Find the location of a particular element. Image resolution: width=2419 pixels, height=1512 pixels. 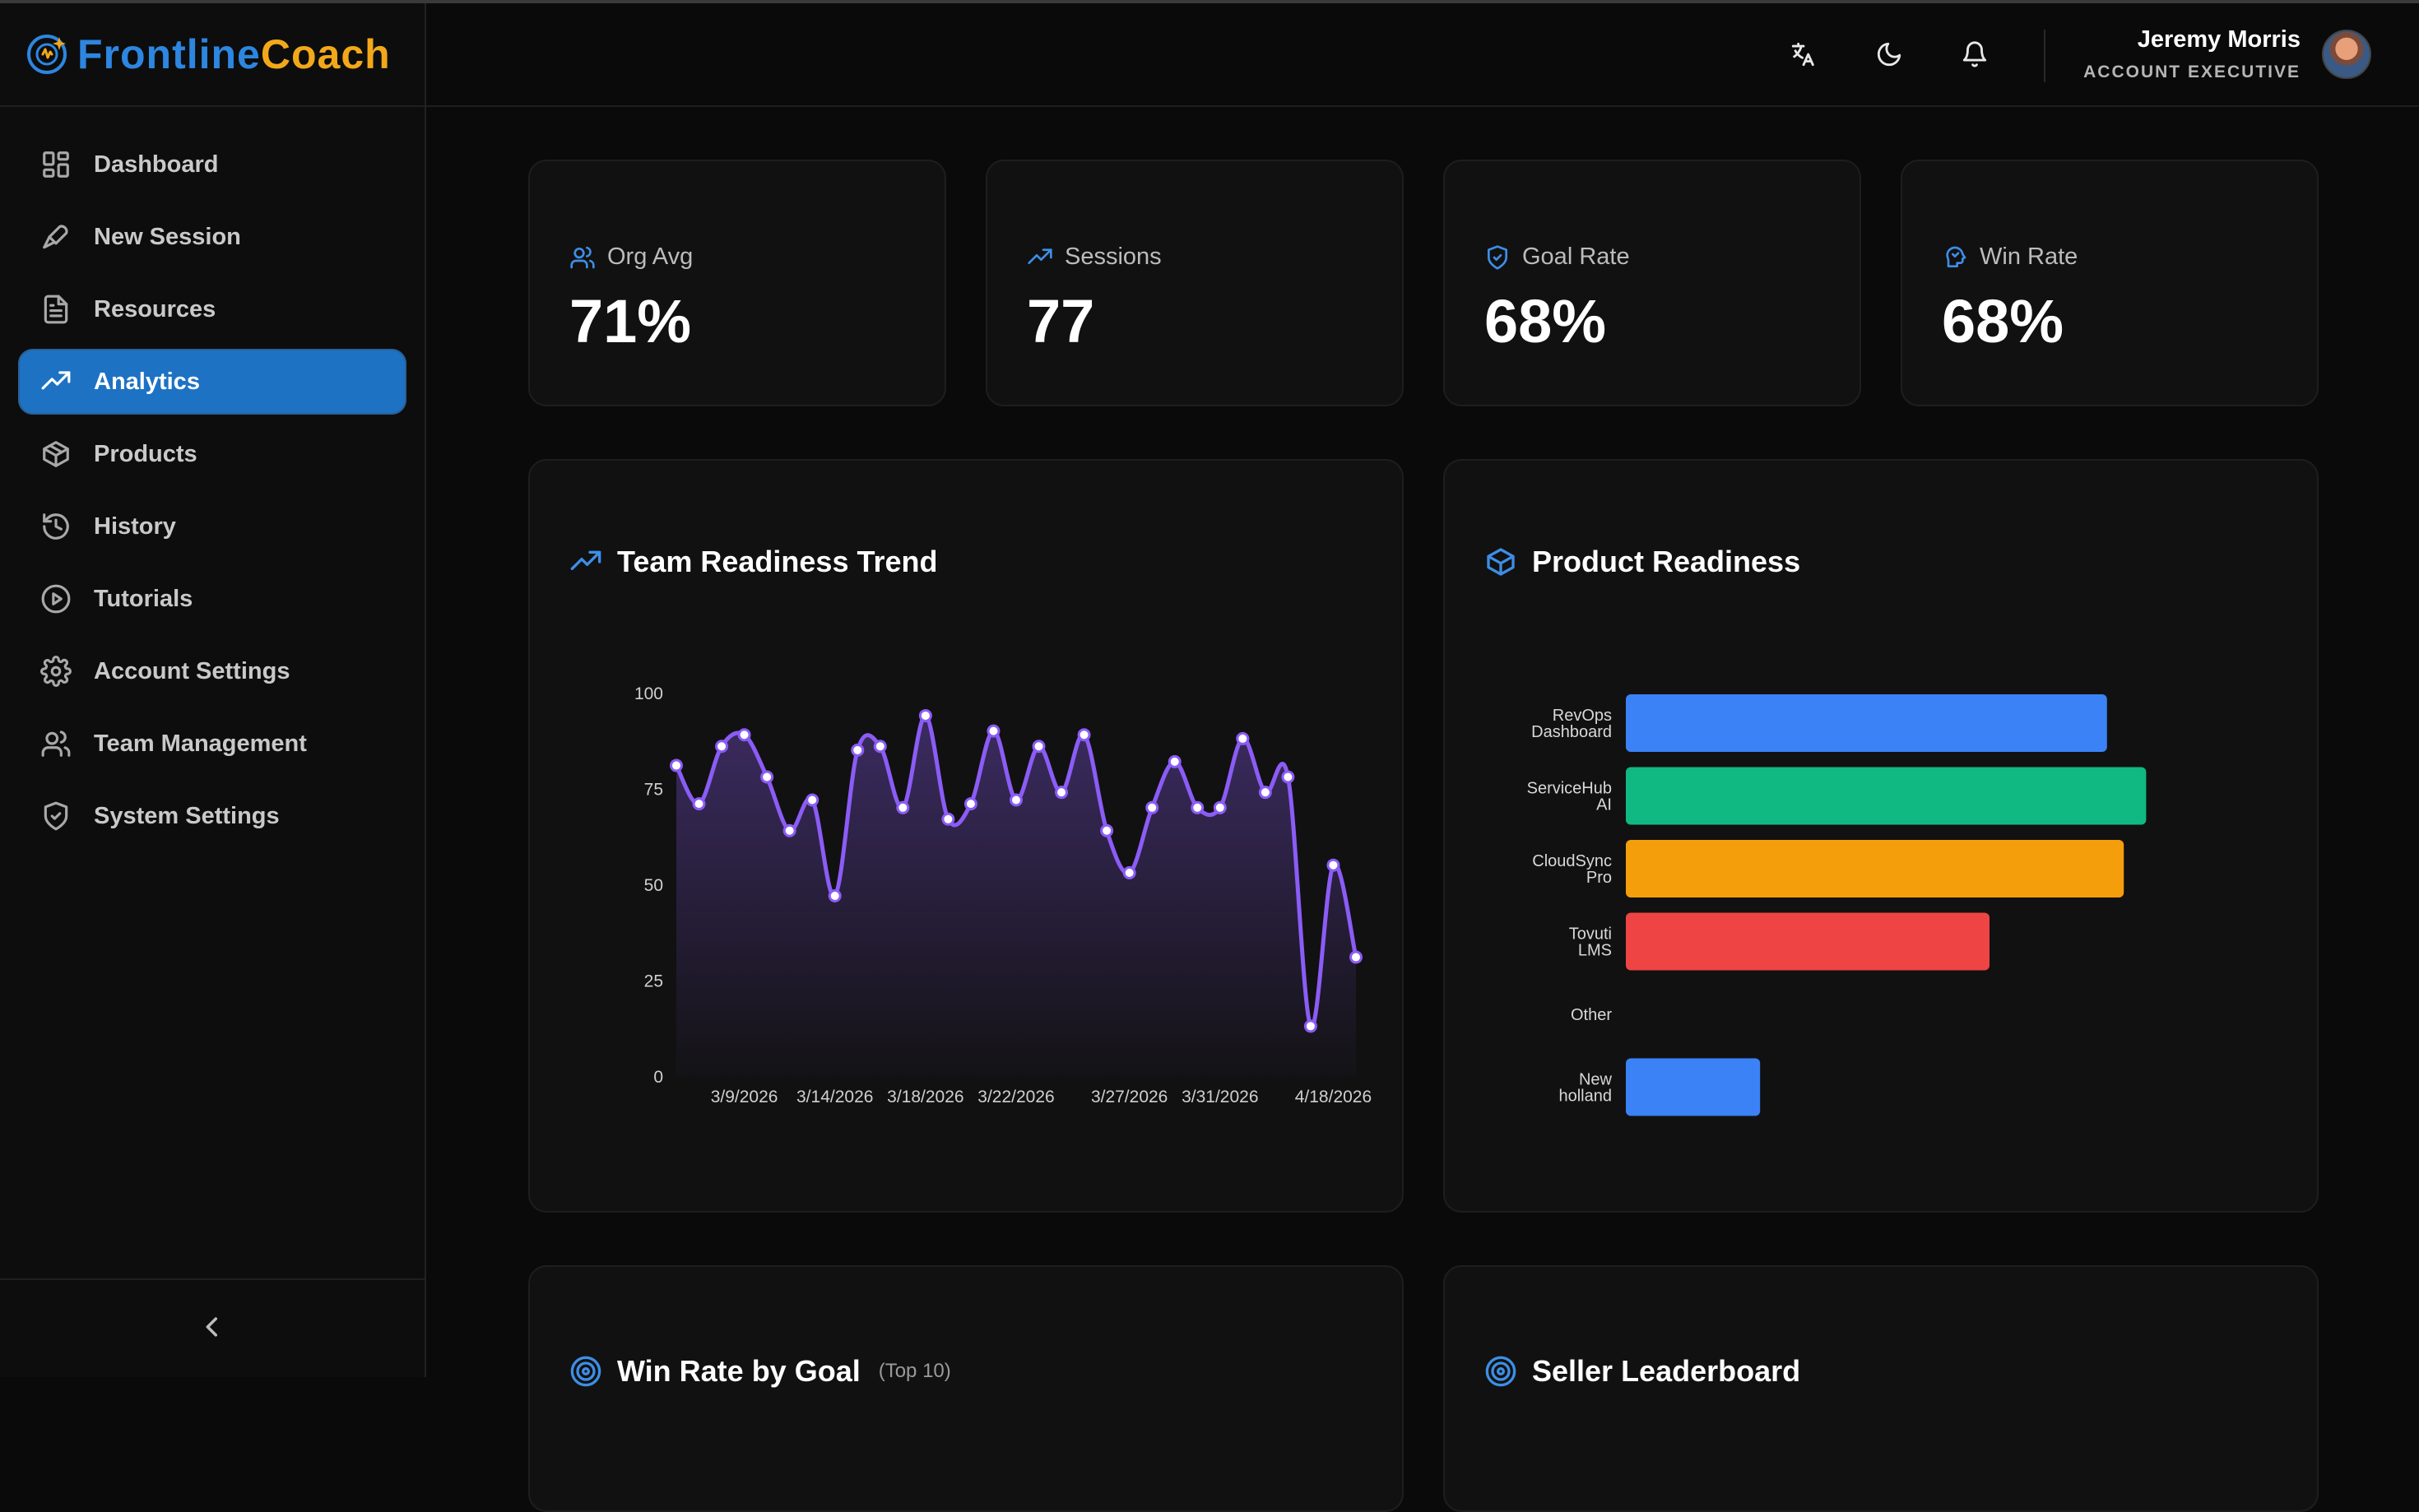

trending-up-icon is located at coordinates (585, 560).